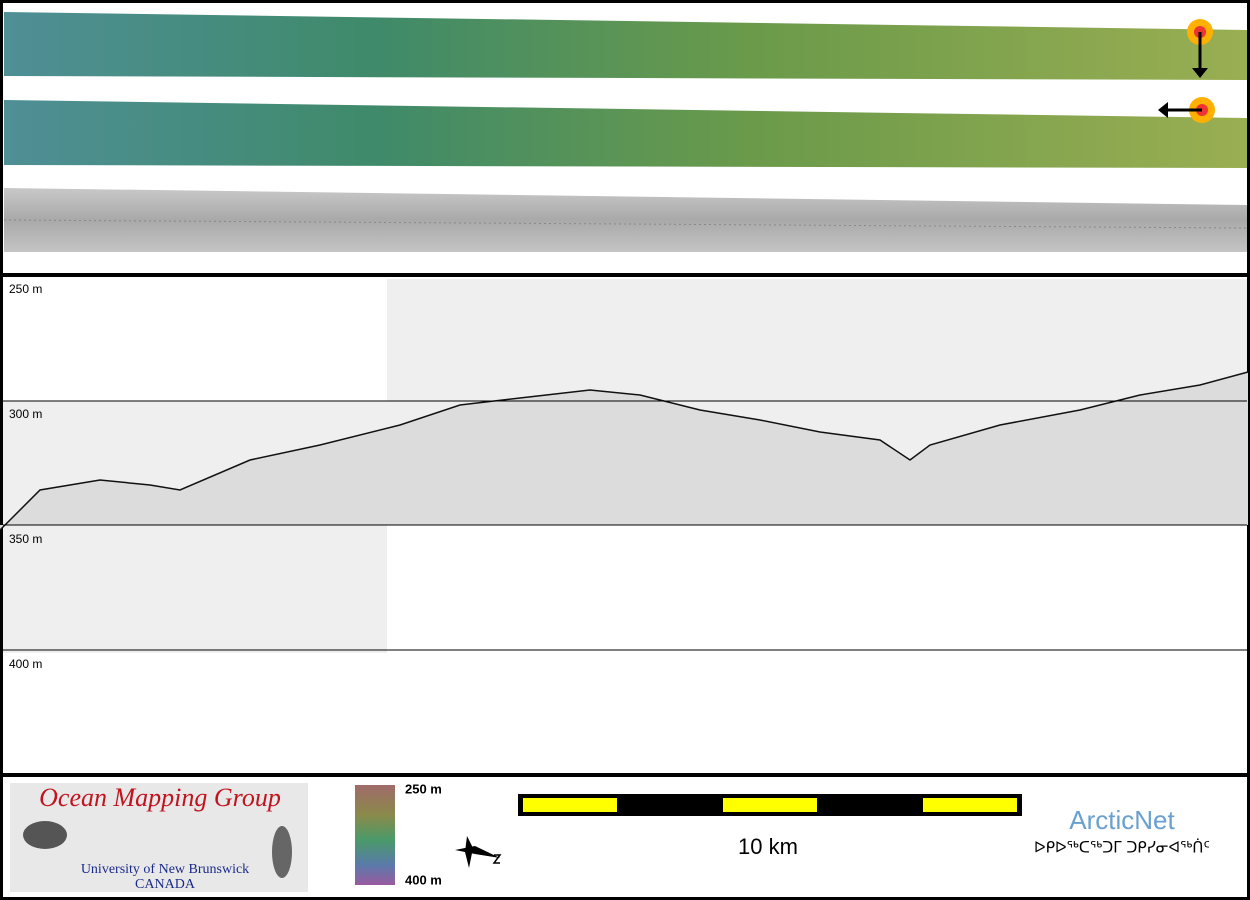  What do you see at coordinates (195, 527) in the screenshot?
I see `echogram-shade` at bounding box center [195, 527].